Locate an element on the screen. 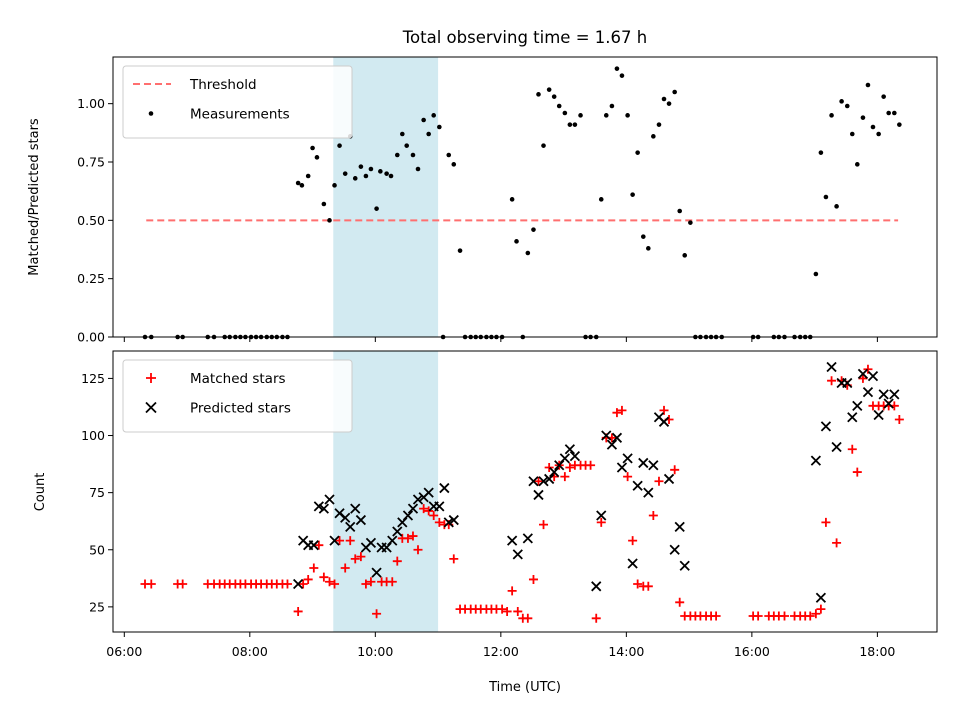 This screenshot has width=960, height=720. legend-label: Threshold is located at coordinates (223, 85).